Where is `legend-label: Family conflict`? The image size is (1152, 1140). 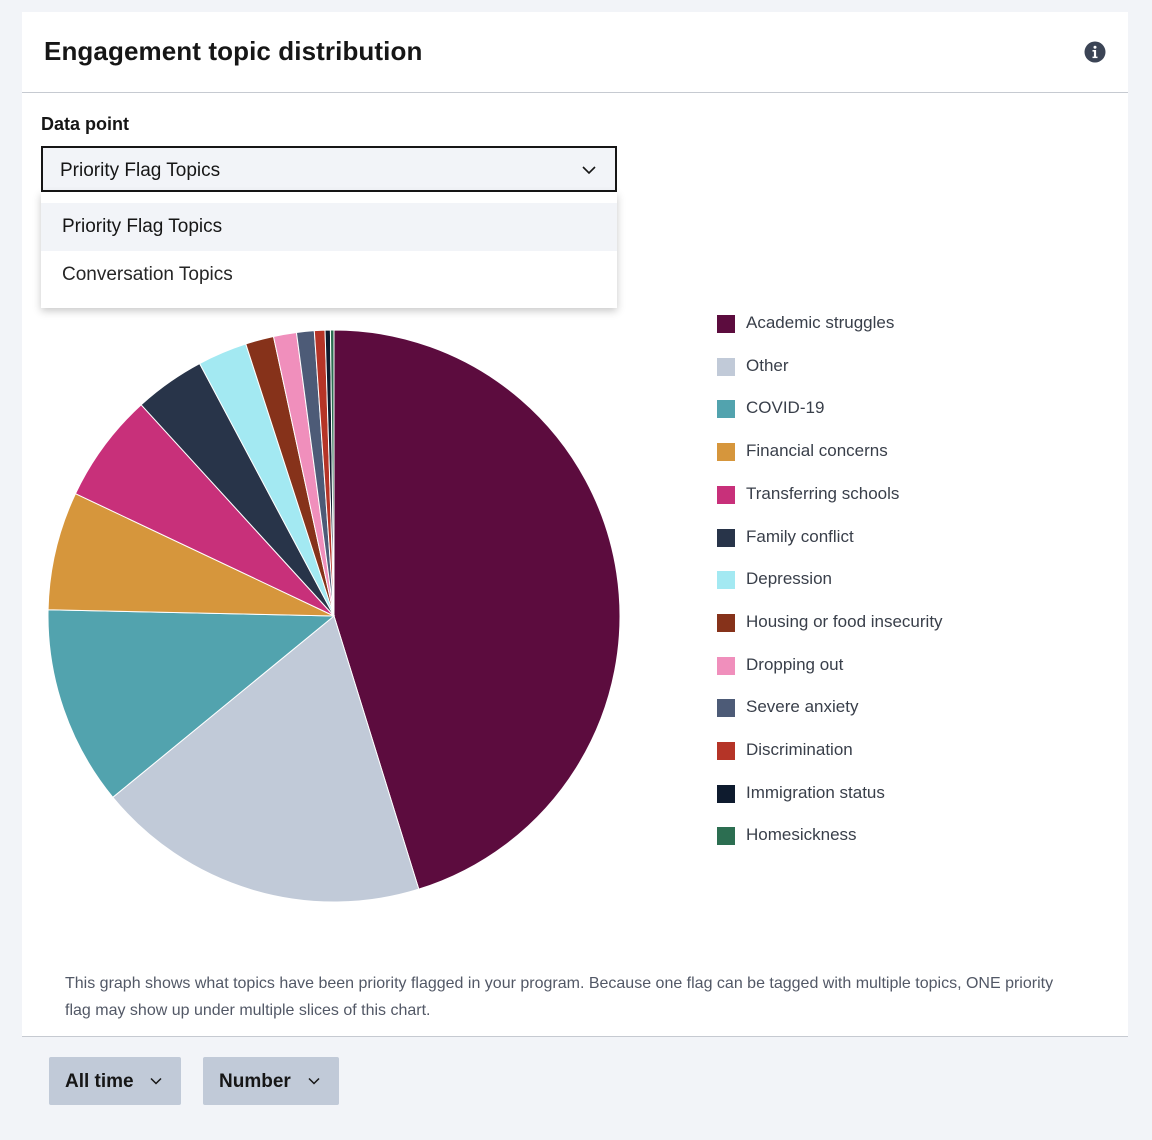
legend-label: Family conflict is located at coordinates (800, 536).